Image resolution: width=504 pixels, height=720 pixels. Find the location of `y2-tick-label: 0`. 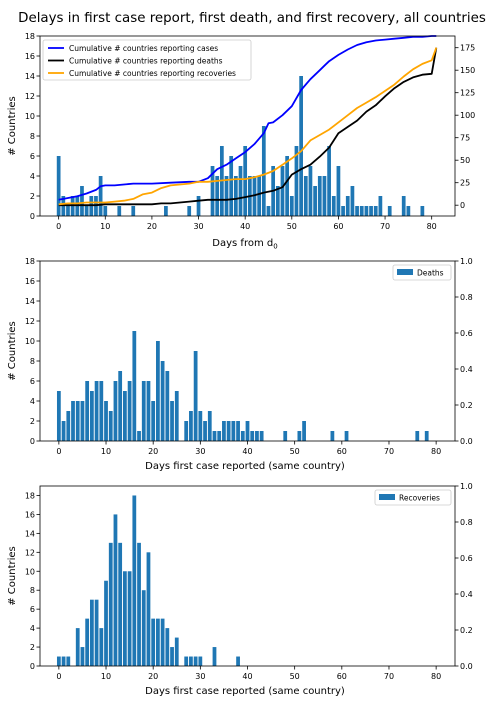

y2-tick-label: 0 is located at coordinates (462, 205).